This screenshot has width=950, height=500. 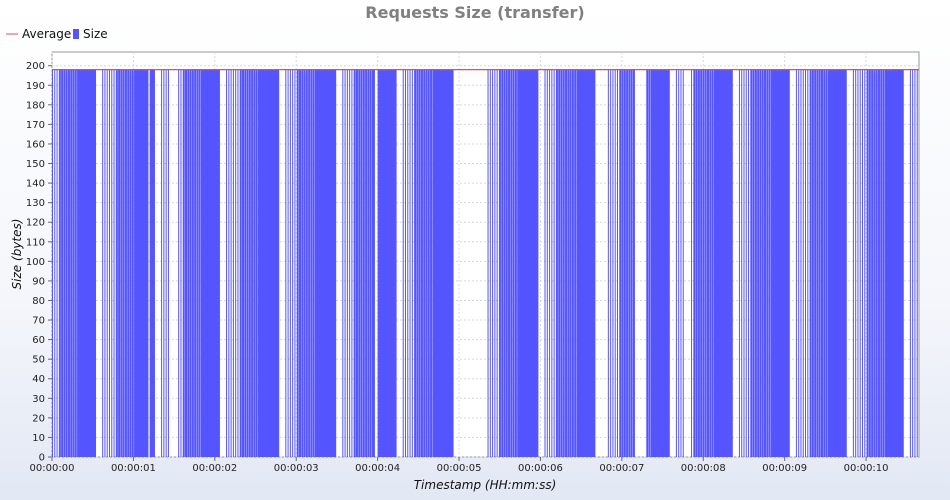 What do you see at coordinates (95, 34) in the screenshot?
I see `legend-size-label: Size` at bounding box center [95, 34].